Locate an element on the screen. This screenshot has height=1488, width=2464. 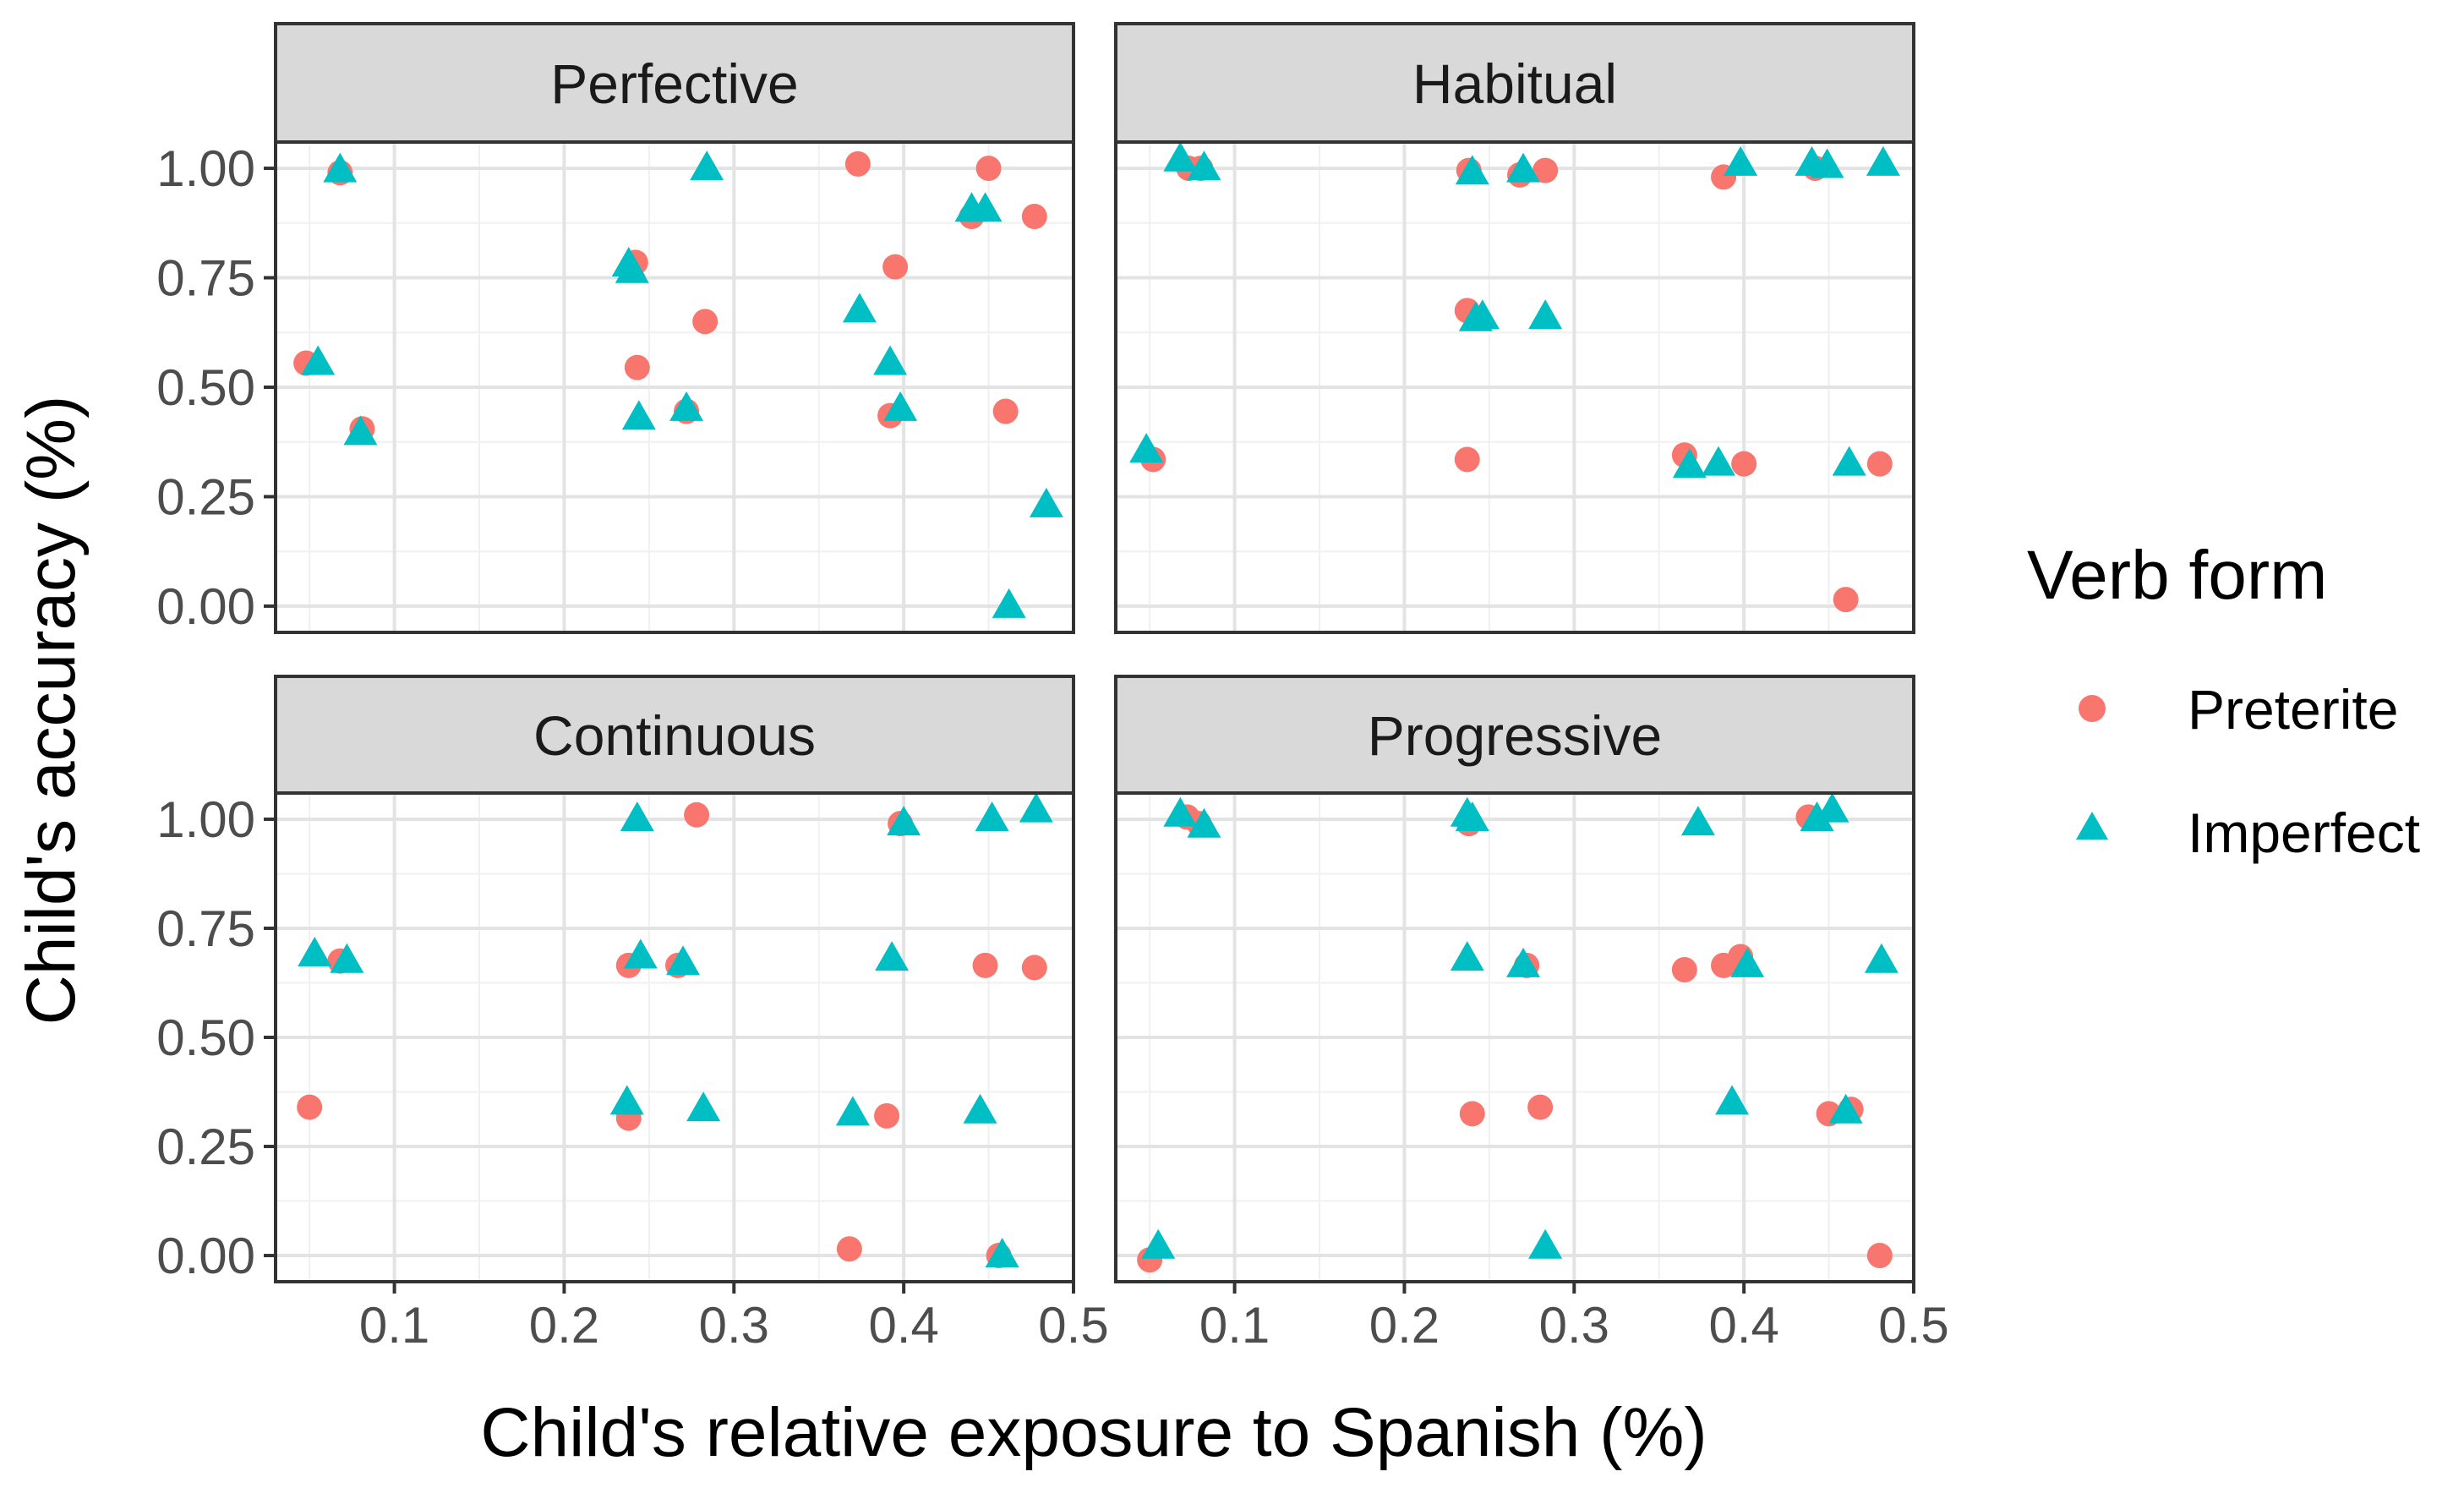
legend: Verb form Preterite Imperfect is located at coordinates (2223, 701).